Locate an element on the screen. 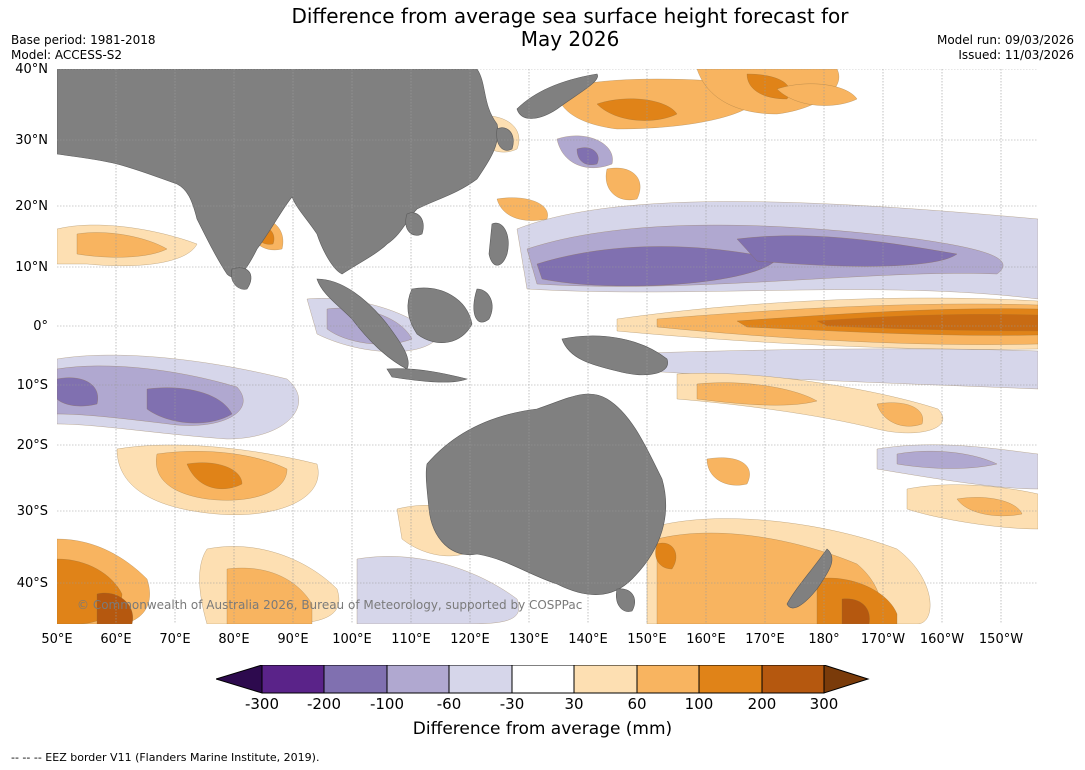  issued-date: Issued: 11/03/2026 is located at coordinates (1016, 55).